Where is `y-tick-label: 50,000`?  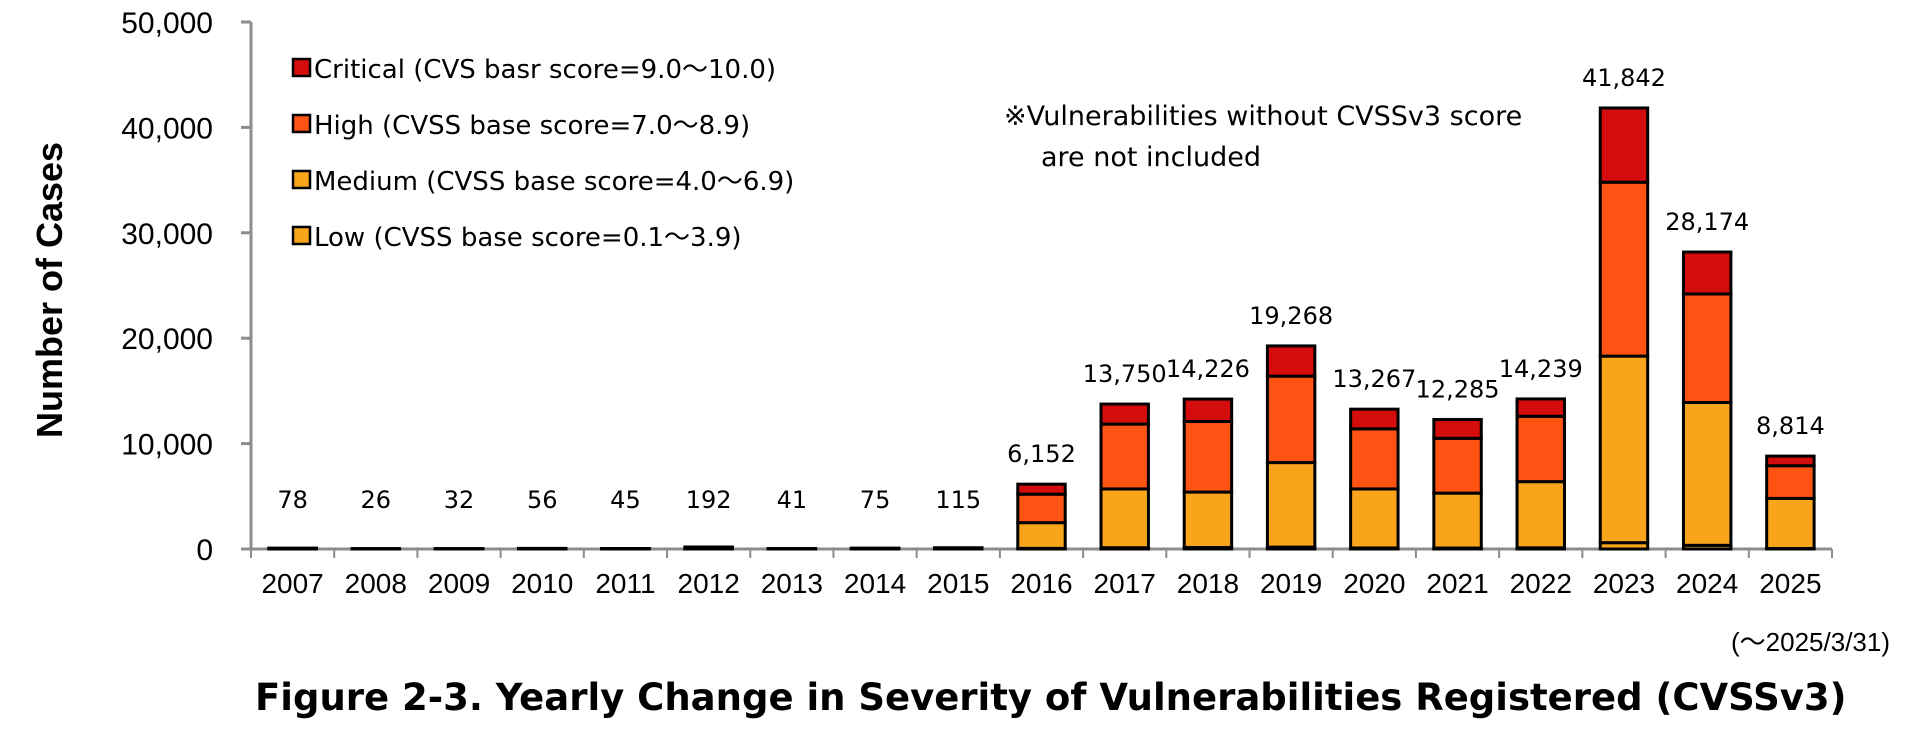 y-tick-label: 50,000 is located at coordinates (167, 23).